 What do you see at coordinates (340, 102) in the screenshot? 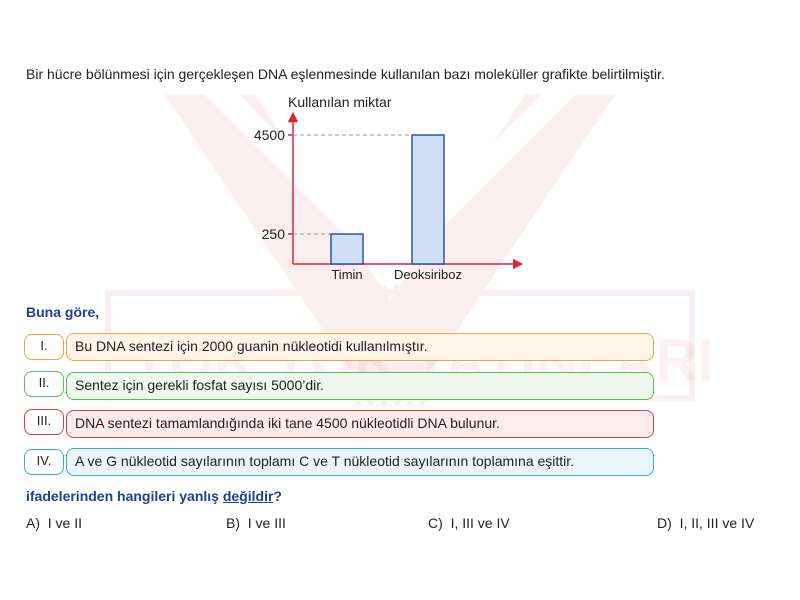
I see `y-axis-label: Kullanılan miktar` at bounding box center [340, 102].